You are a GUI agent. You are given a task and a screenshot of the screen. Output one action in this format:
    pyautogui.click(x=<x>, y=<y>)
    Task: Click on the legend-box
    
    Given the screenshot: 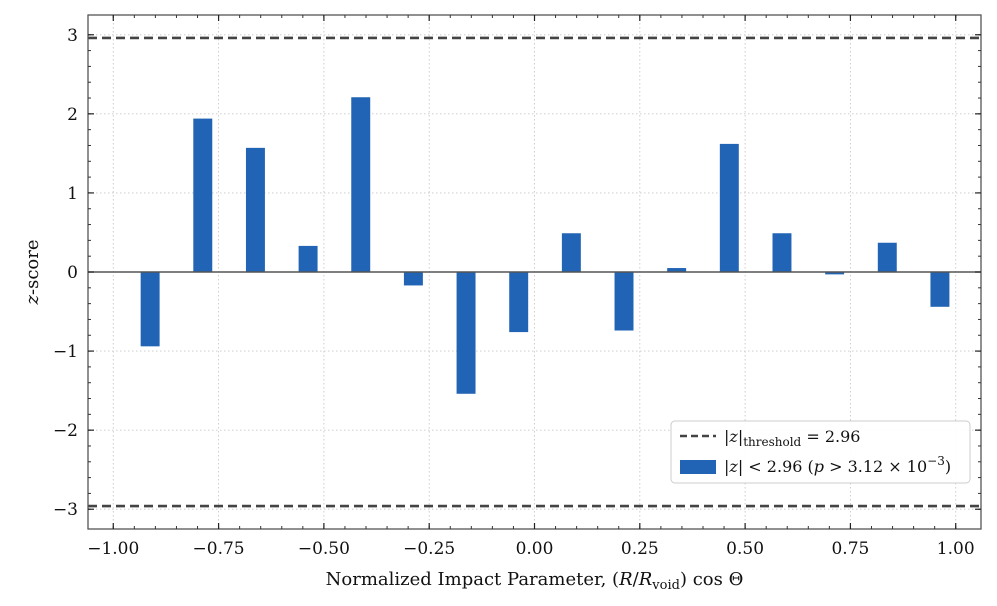 What is the action you would take?
    pyautogui.click(x=820, y=452)
    